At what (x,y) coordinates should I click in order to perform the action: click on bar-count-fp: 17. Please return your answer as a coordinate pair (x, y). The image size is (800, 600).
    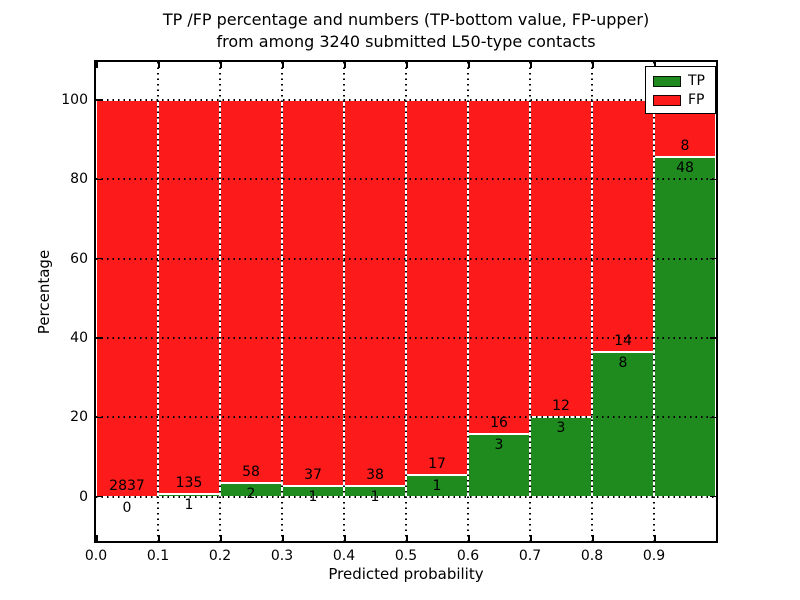
    Looking at the image, I should click on (437, 463).